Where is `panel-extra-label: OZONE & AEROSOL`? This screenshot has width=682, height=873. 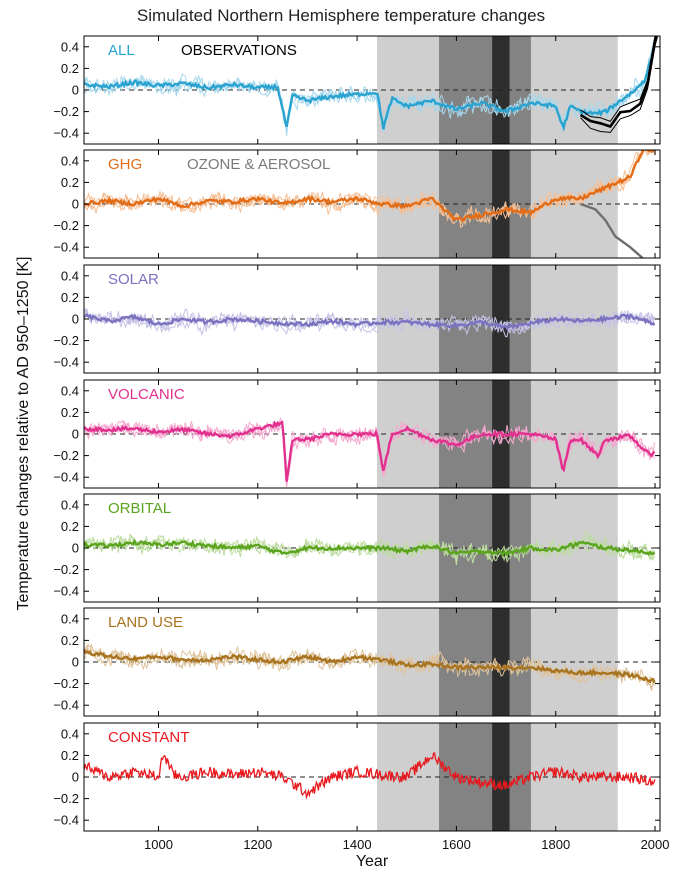
panel-extra-label: OZONE & AEROSOL is located at coordinates (258, 164).